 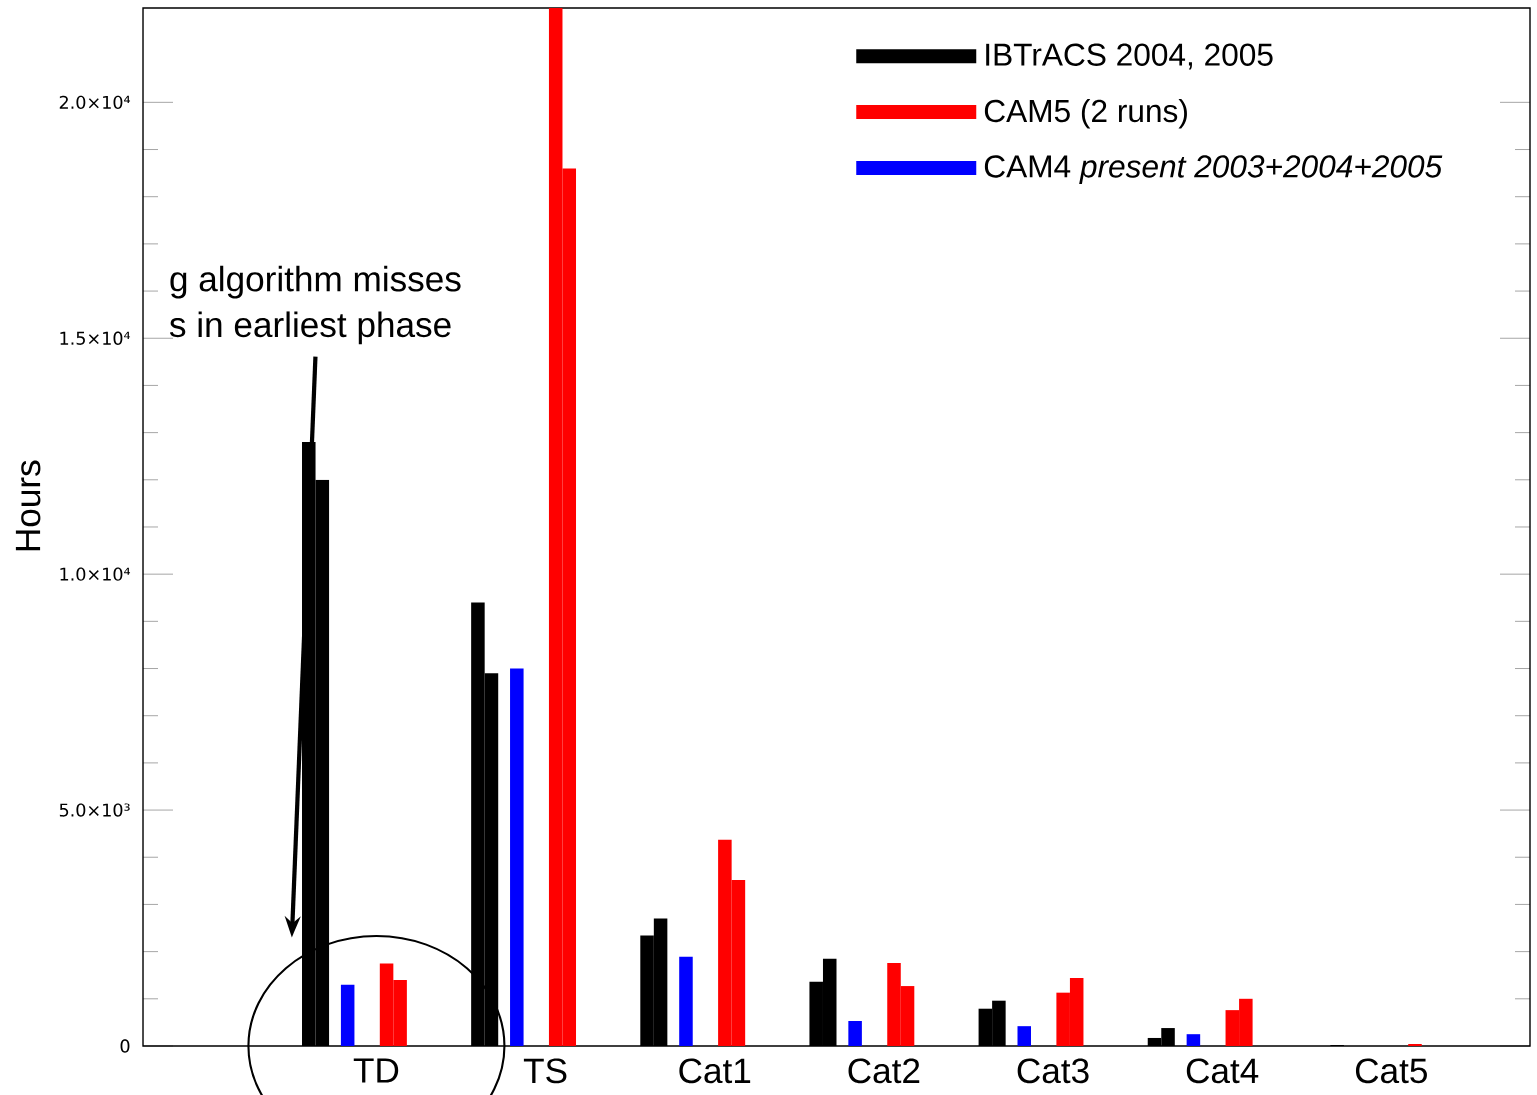 I want to click on annotation: s in earliest phase, so click(x=310, y=328).